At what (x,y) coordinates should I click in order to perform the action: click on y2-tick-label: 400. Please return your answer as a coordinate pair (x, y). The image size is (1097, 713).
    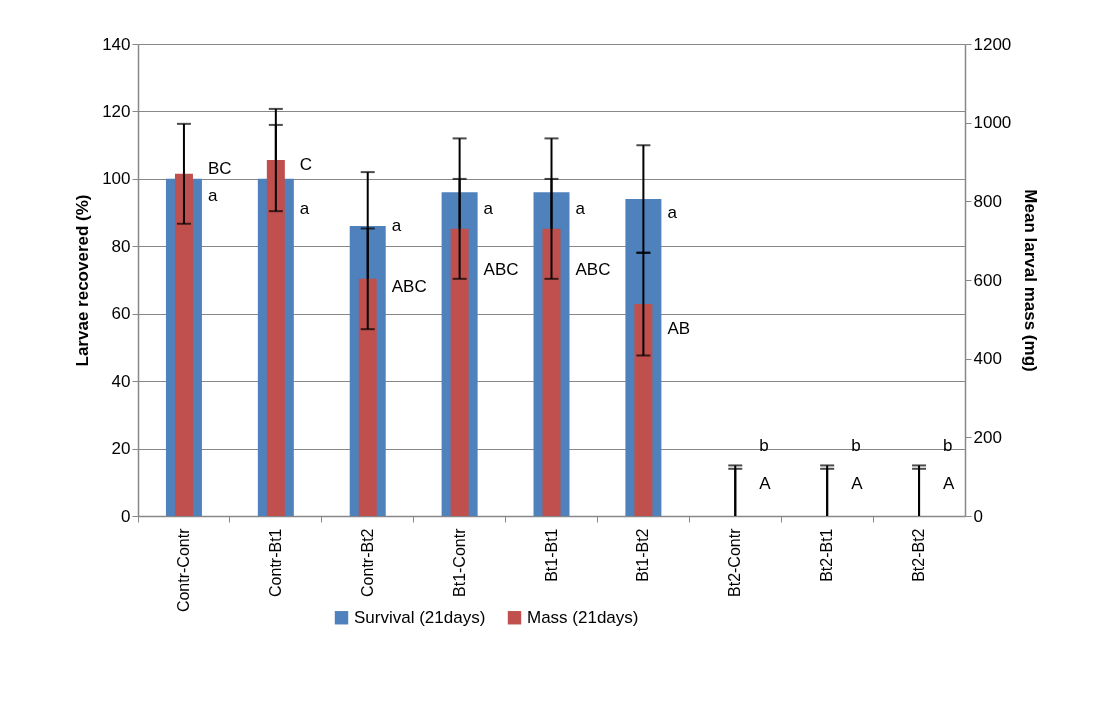
    Looking at the image, I should click on (987, 359).